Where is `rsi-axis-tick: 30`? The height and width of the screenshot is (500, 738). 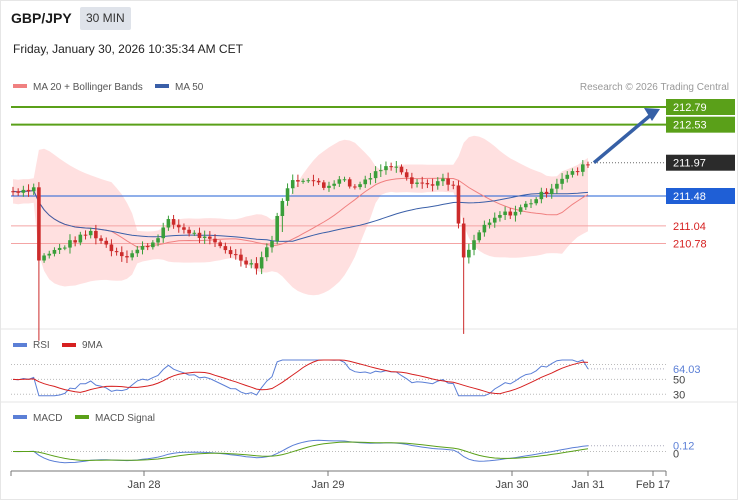 rsi-axis-tick: 30 is located at coordinates (679, 395).